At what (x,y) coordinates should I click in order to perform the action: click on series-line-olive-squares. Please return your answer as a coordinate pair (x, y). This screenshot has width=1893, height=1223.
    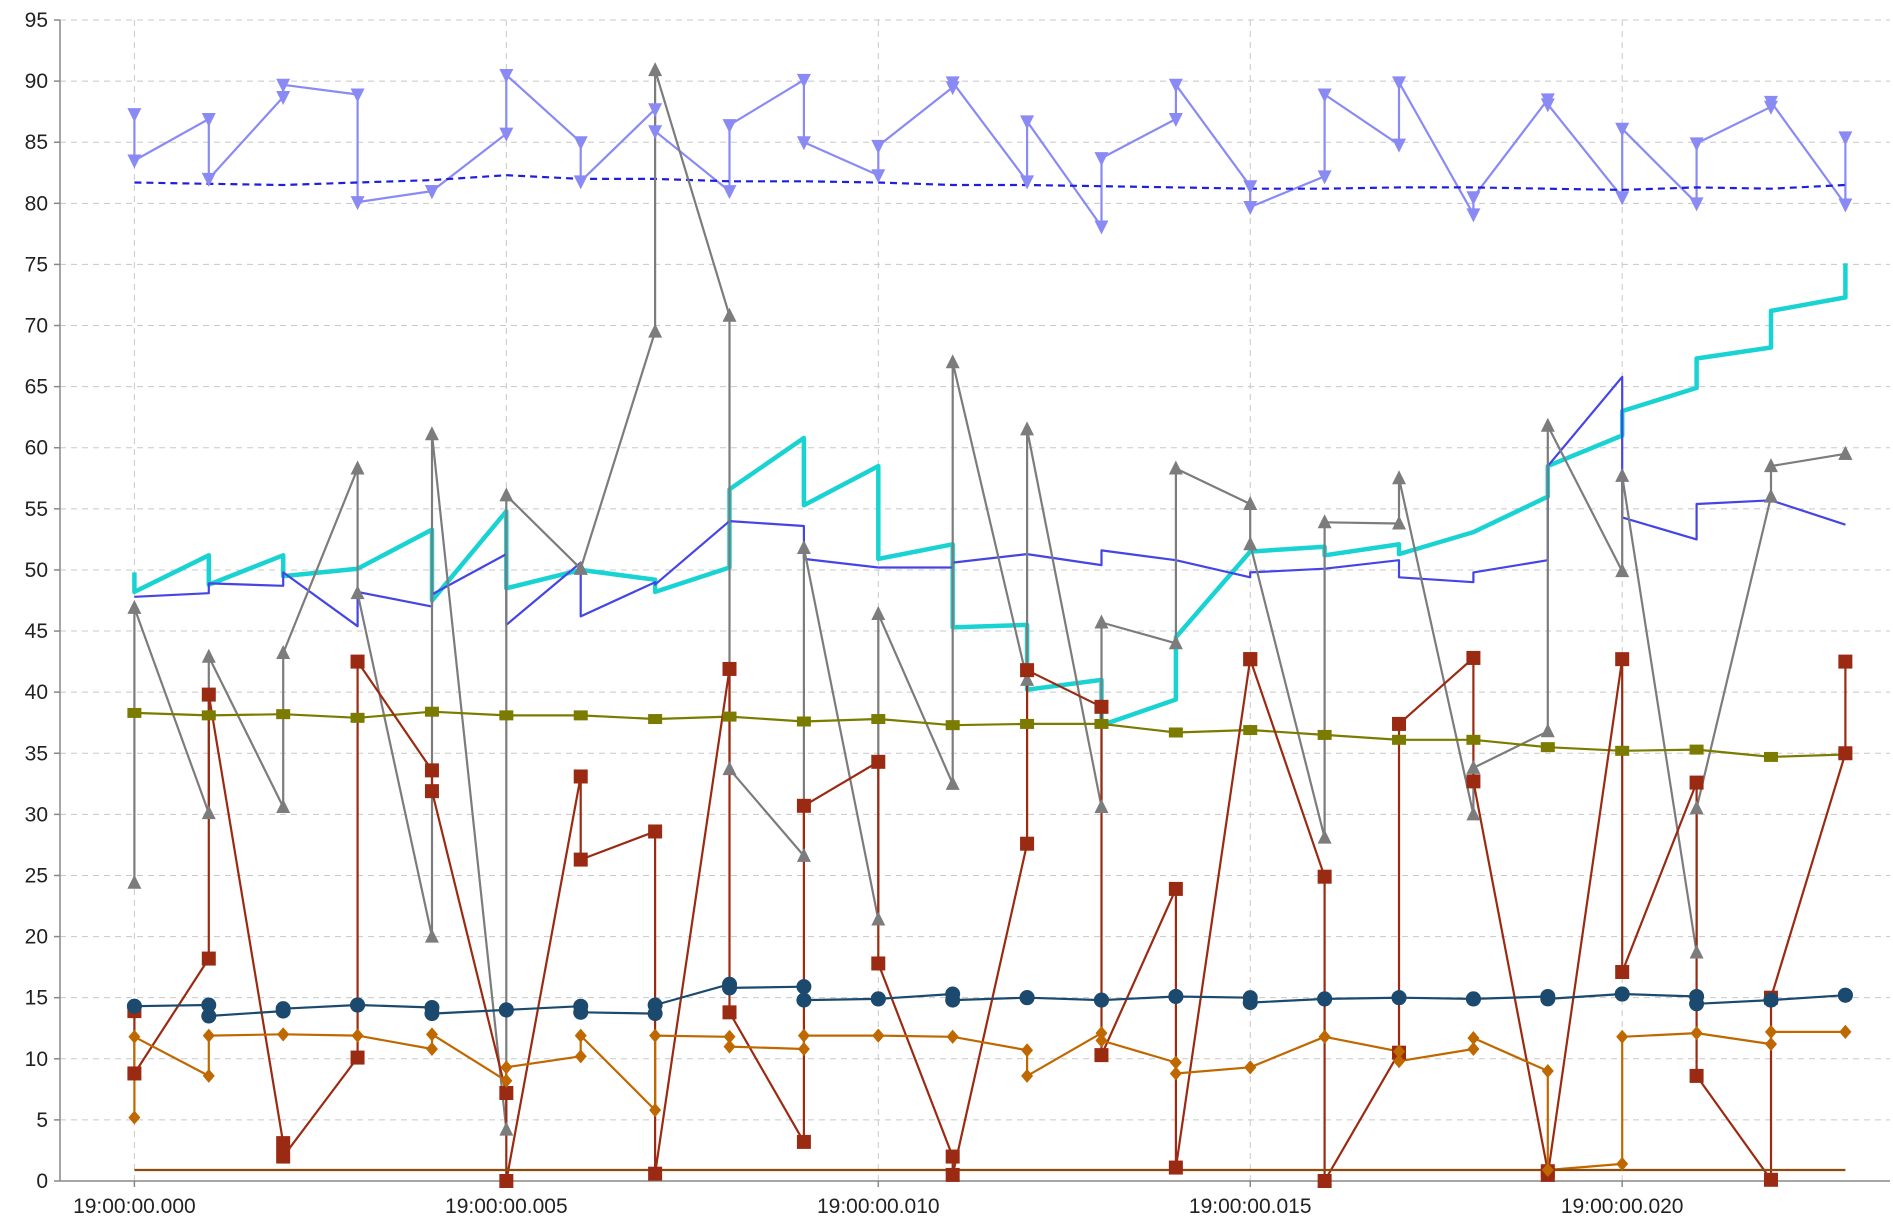
    Looking at the image, I should click on (990, 734).